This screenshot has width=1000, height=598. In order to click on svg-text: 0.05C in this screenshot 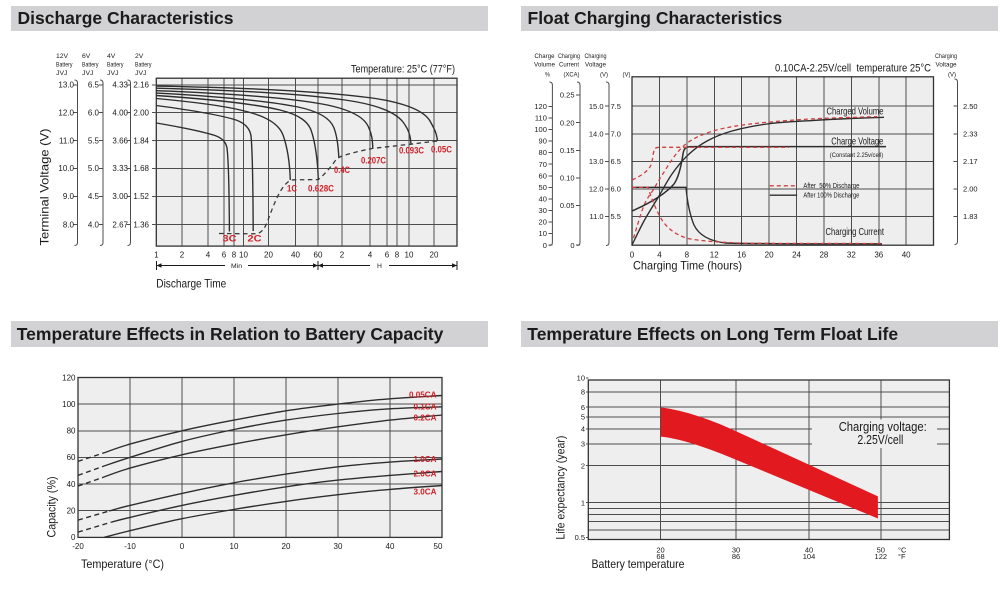, I will do `click(441, 150)`.